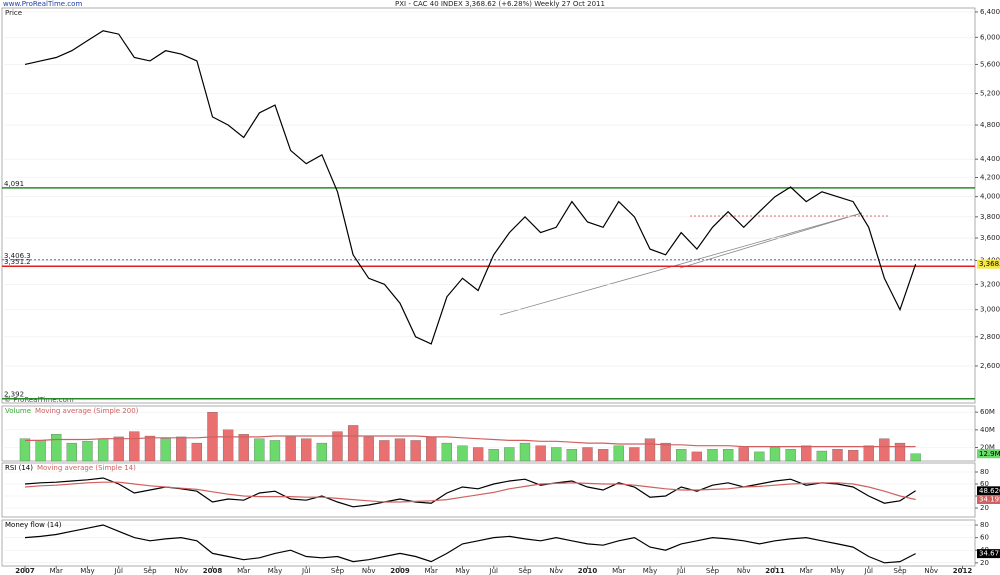  Describe the element at coordinates (39, 400) in the screenshot. I see `watermark: © ProRealTime.com` at that location.